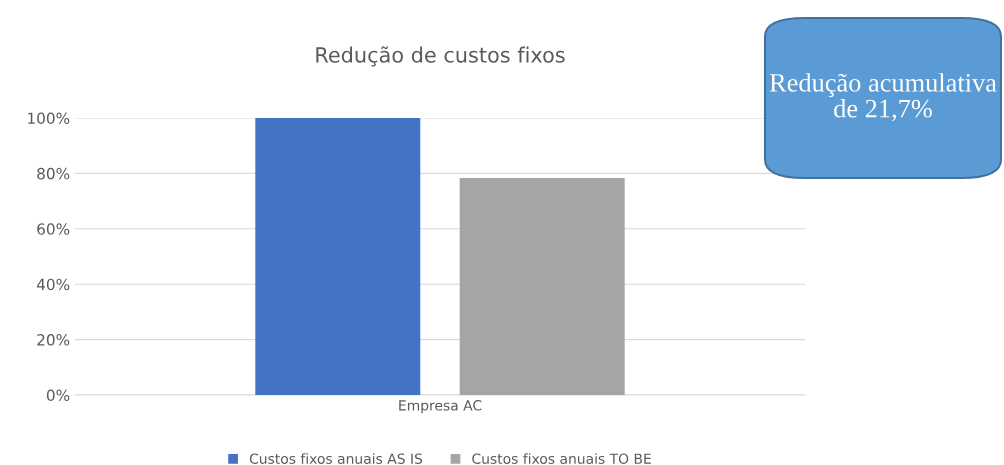 This screenshot has height=465, width=1004. What do you see at coordinates (53, 173) in the screenshot?
I see `y-tick-label: 80%` at bounding box center [53, 173].